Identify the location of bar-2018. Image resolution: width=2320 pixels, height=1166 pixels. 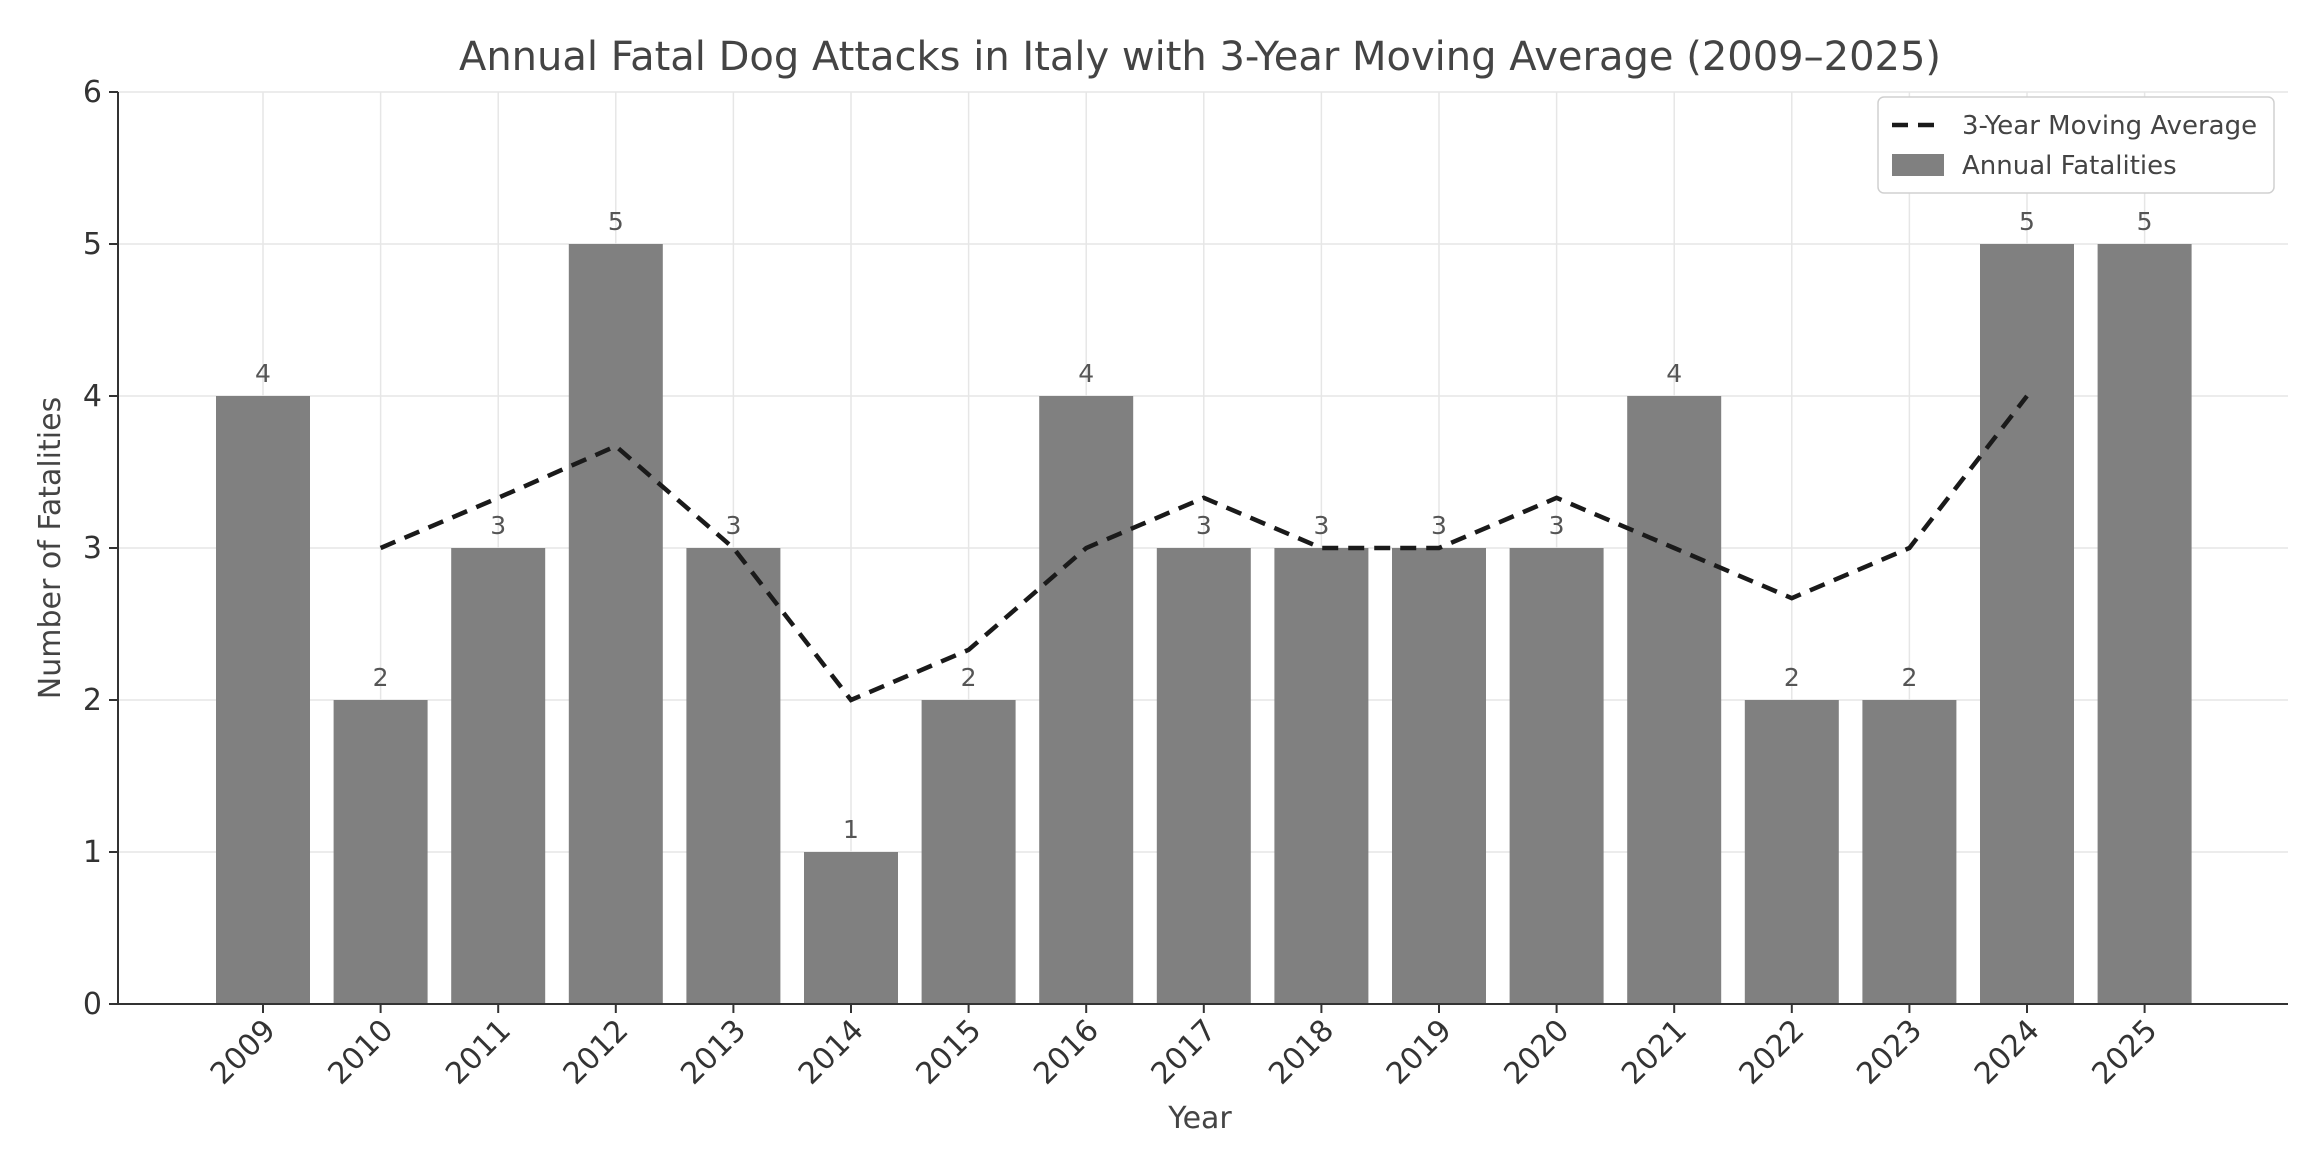
(1321, 776).